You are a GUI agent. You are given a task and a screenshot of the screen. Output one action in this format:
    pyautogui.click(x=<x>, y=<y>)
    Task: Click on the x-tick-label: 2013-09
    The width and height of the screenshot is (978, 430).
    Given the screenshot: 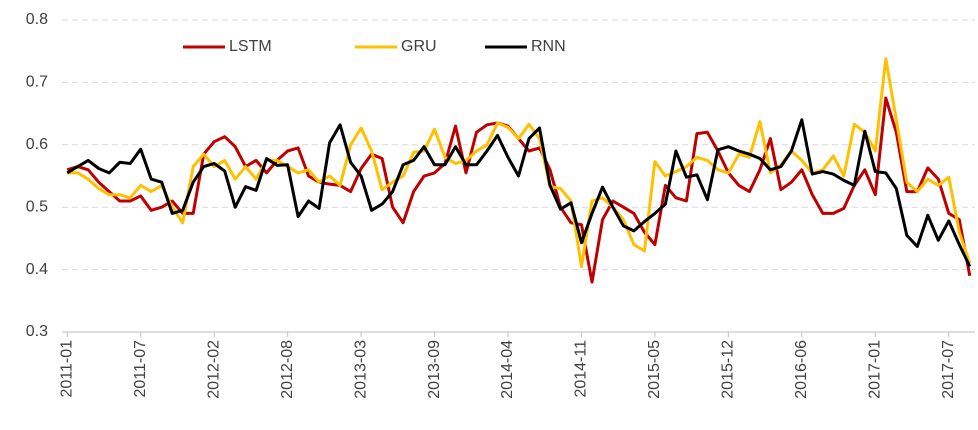 What is the action you would take?
    pyautogui.click(x=434, y=369)
    